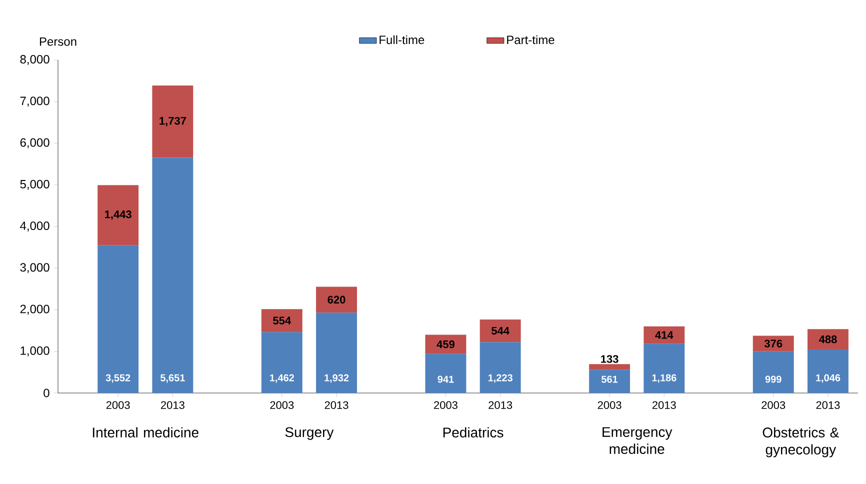 The image size is (866, 484). Describe the element at coordinates (58, 41) in the screenshot. I see `y-axis-title: Person` at that location.